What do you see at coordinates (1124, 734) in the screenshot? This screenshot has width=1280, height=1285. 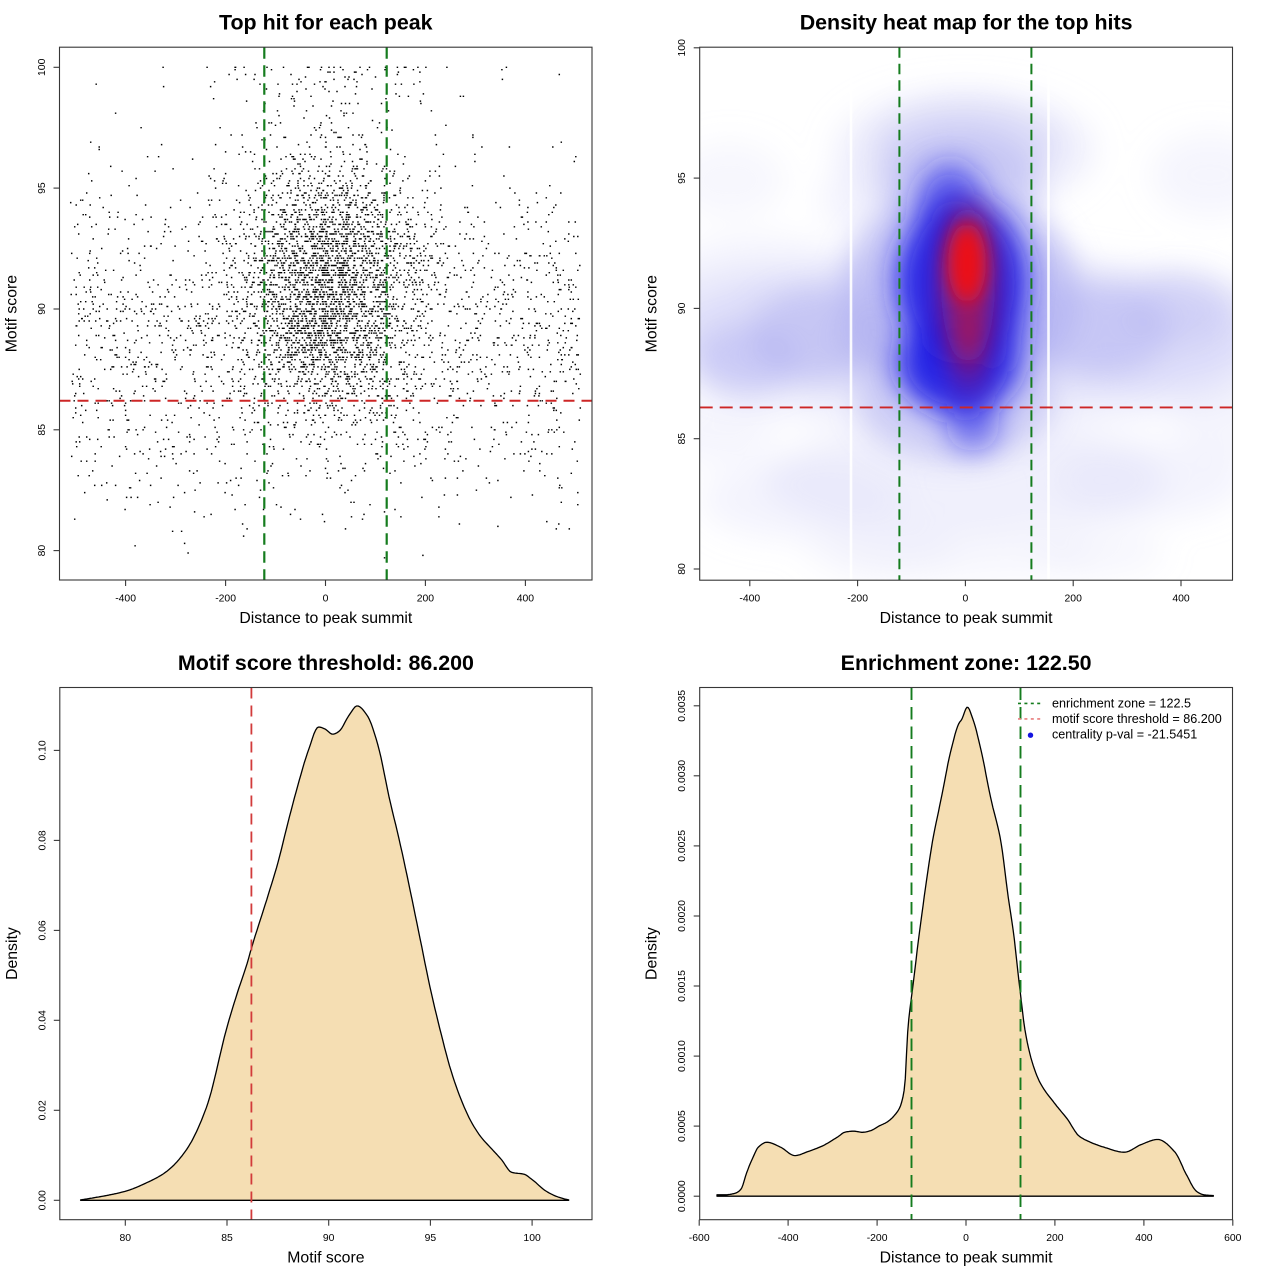 I see `svg-text: centrality p-val = -21.5451` at bounding box center [1124, 734].